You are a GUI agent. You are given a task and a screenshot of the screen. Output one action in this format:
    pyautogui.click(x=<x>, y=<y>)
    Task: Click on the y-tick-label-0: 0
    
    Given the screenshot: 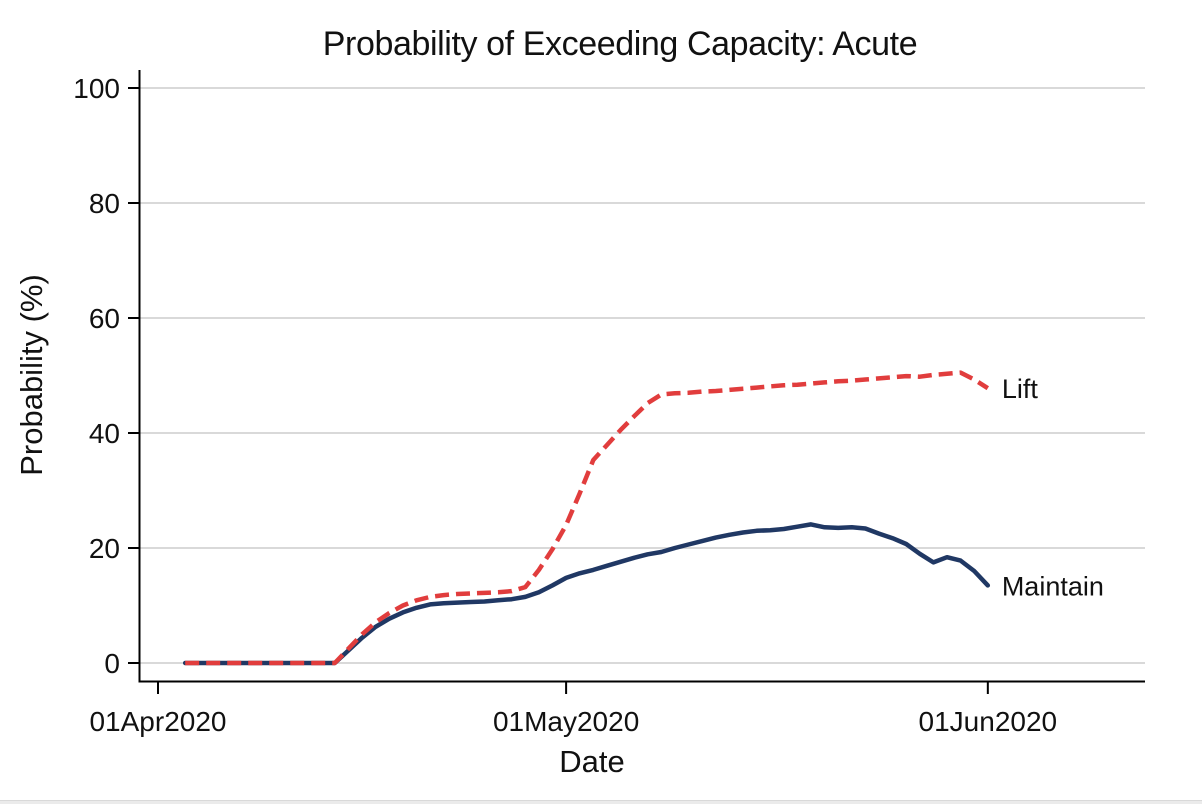 What is the action you would take?
    pyautogui.click(x=112, y=663)
    